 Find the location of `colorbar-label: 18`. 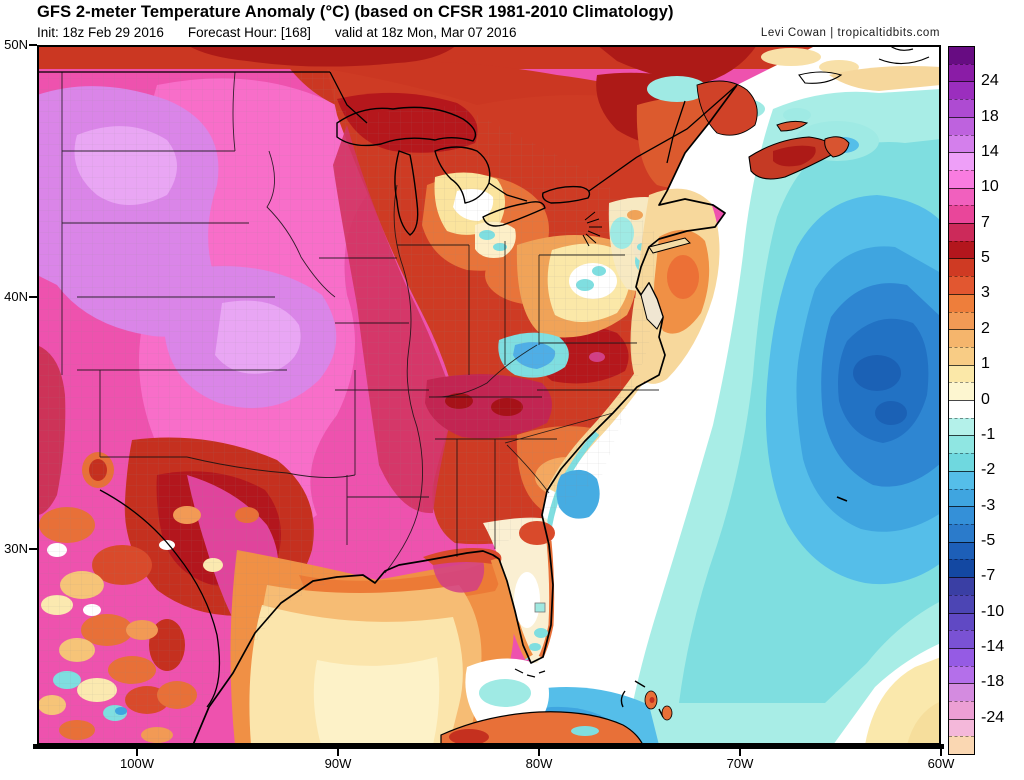

colorbar-label: 18 is located at coordinates (990, 116).